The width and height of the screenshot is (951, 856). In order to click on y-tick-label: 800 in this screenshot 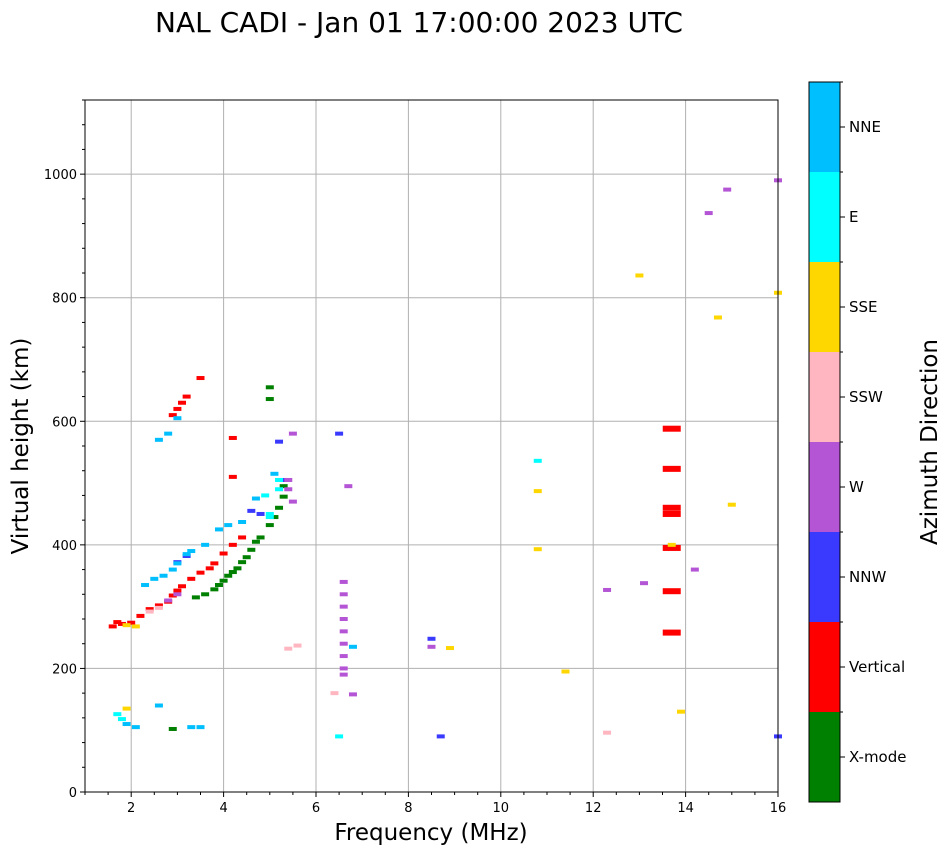, I will do `click(64, 299)`.